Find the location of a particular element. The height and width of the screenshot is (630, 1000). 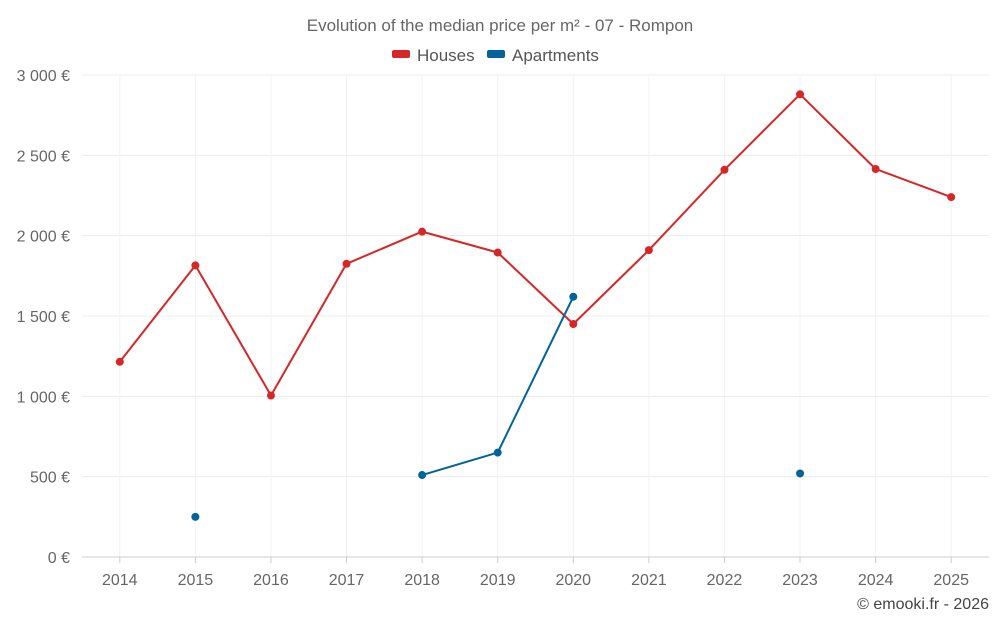

data-point-houses: Houses 2017: 1825 is located at coordinates (346, 263).